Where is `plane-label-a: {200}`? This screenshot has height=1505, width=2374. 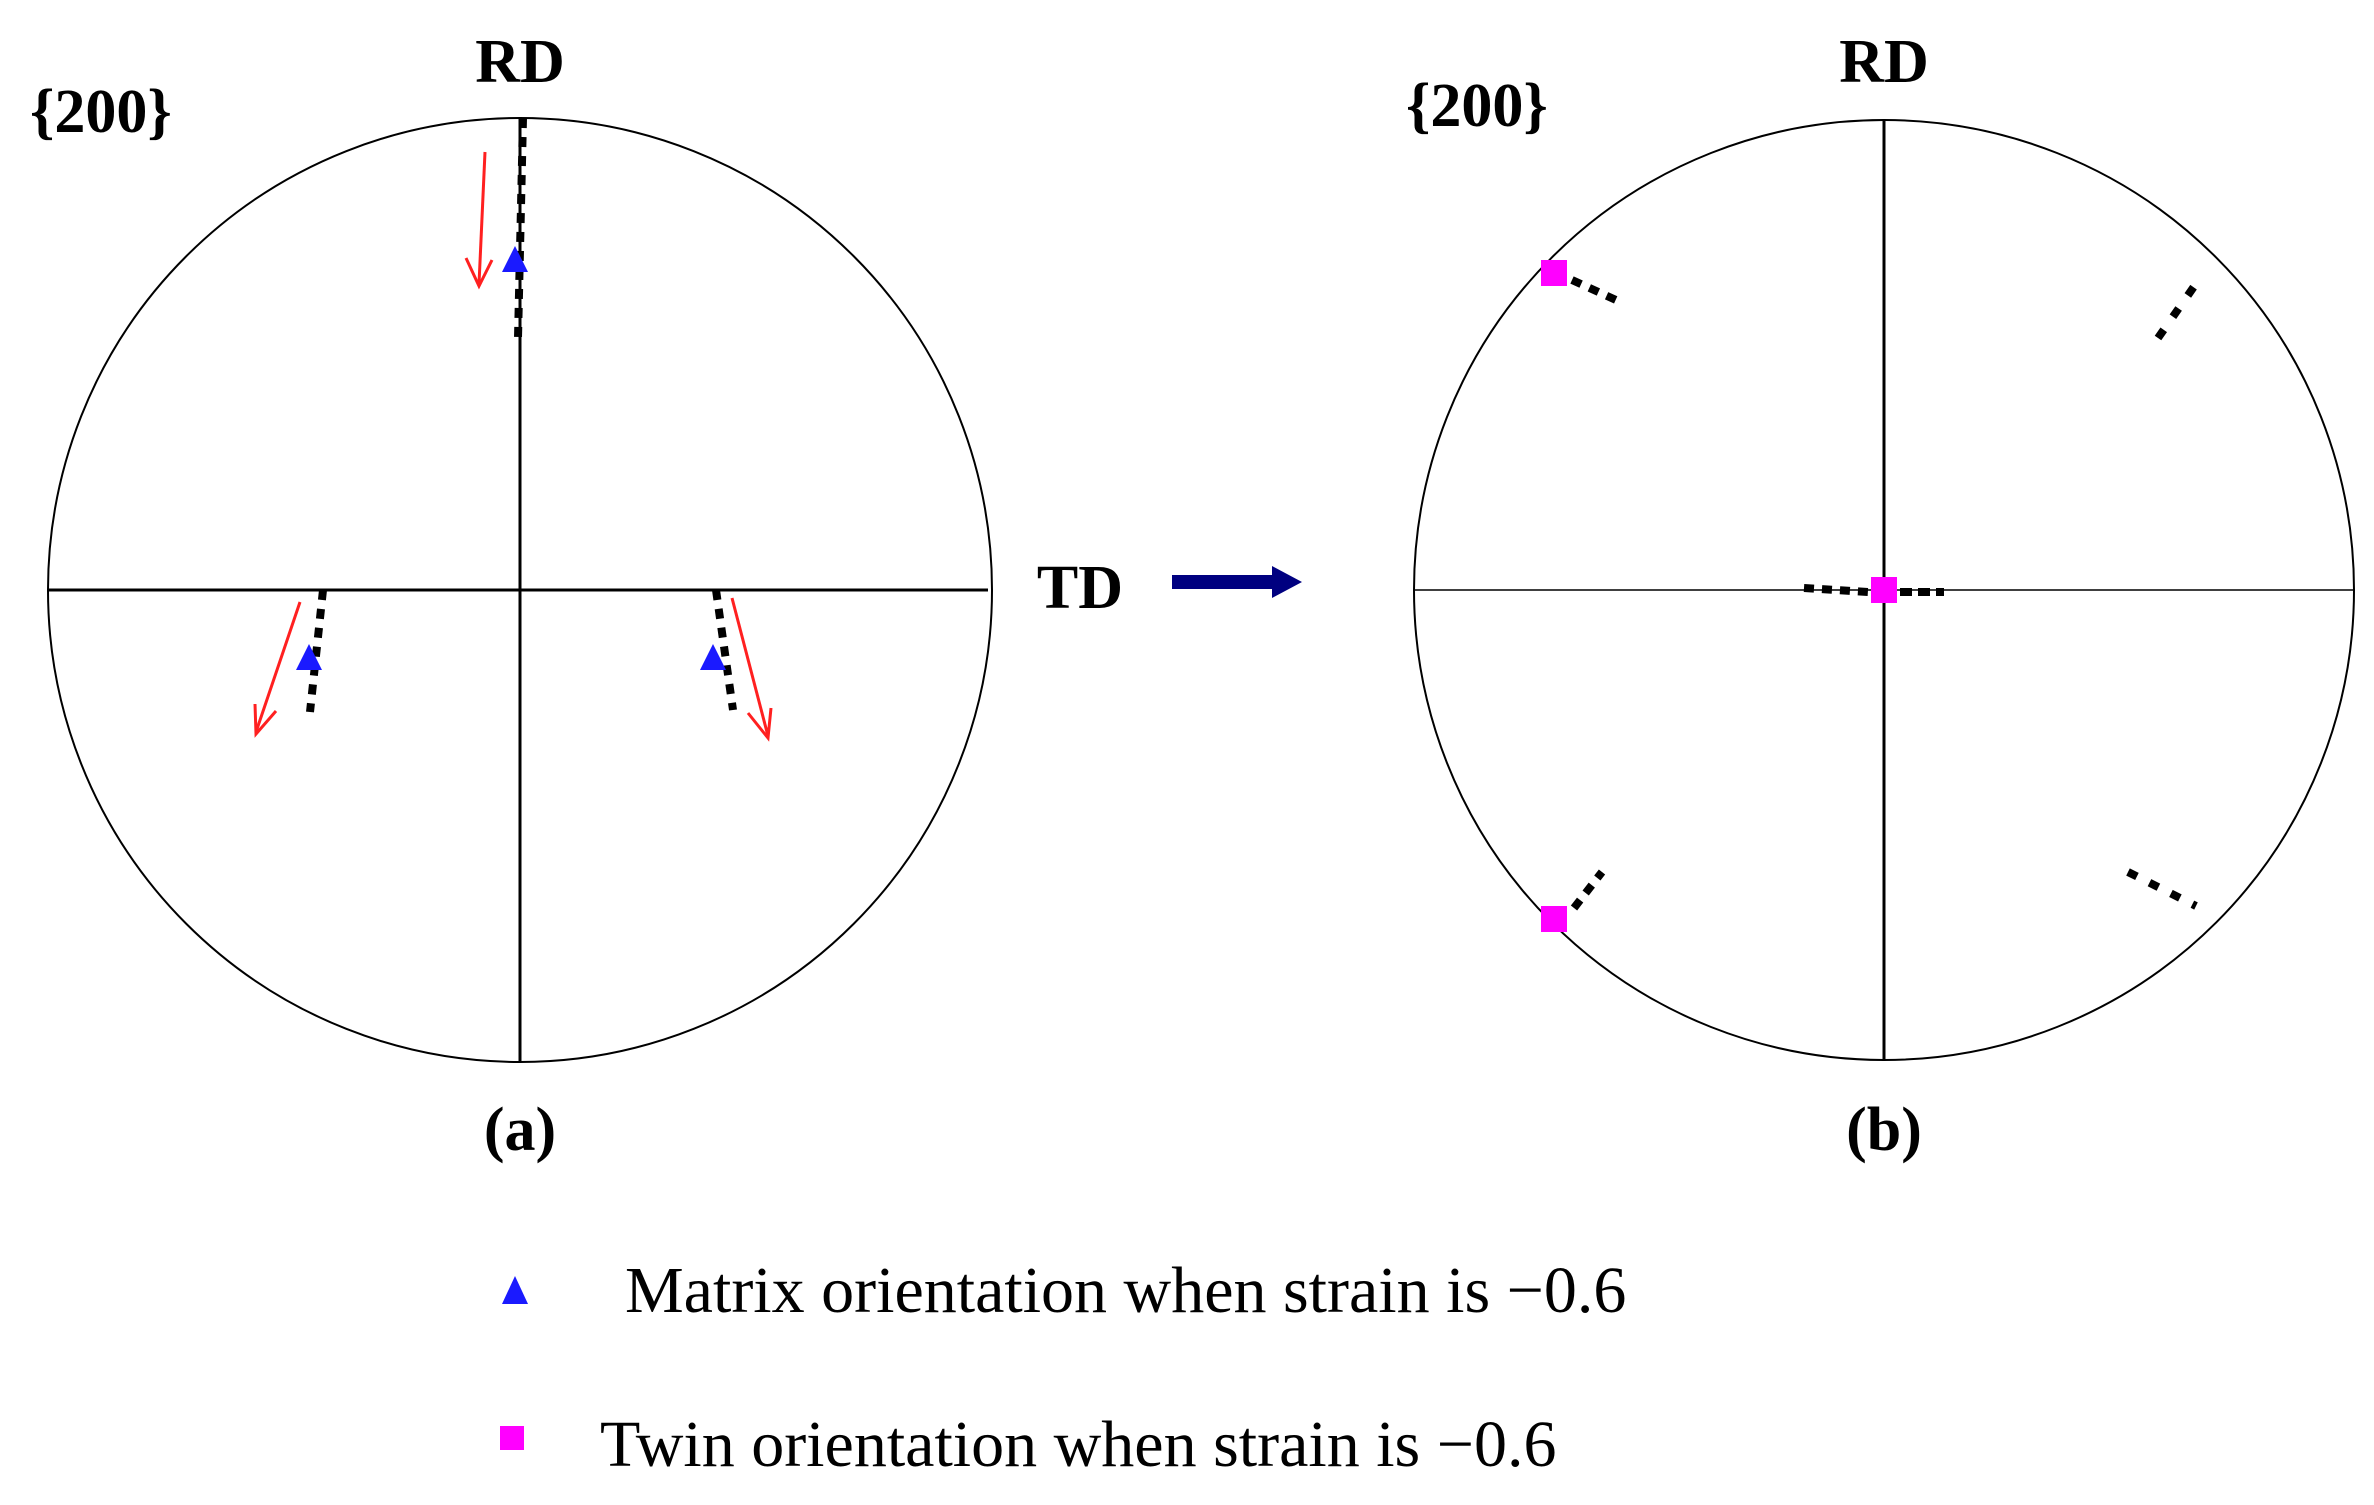 plane-label-a: {200} is located at coordinates (101, 112).